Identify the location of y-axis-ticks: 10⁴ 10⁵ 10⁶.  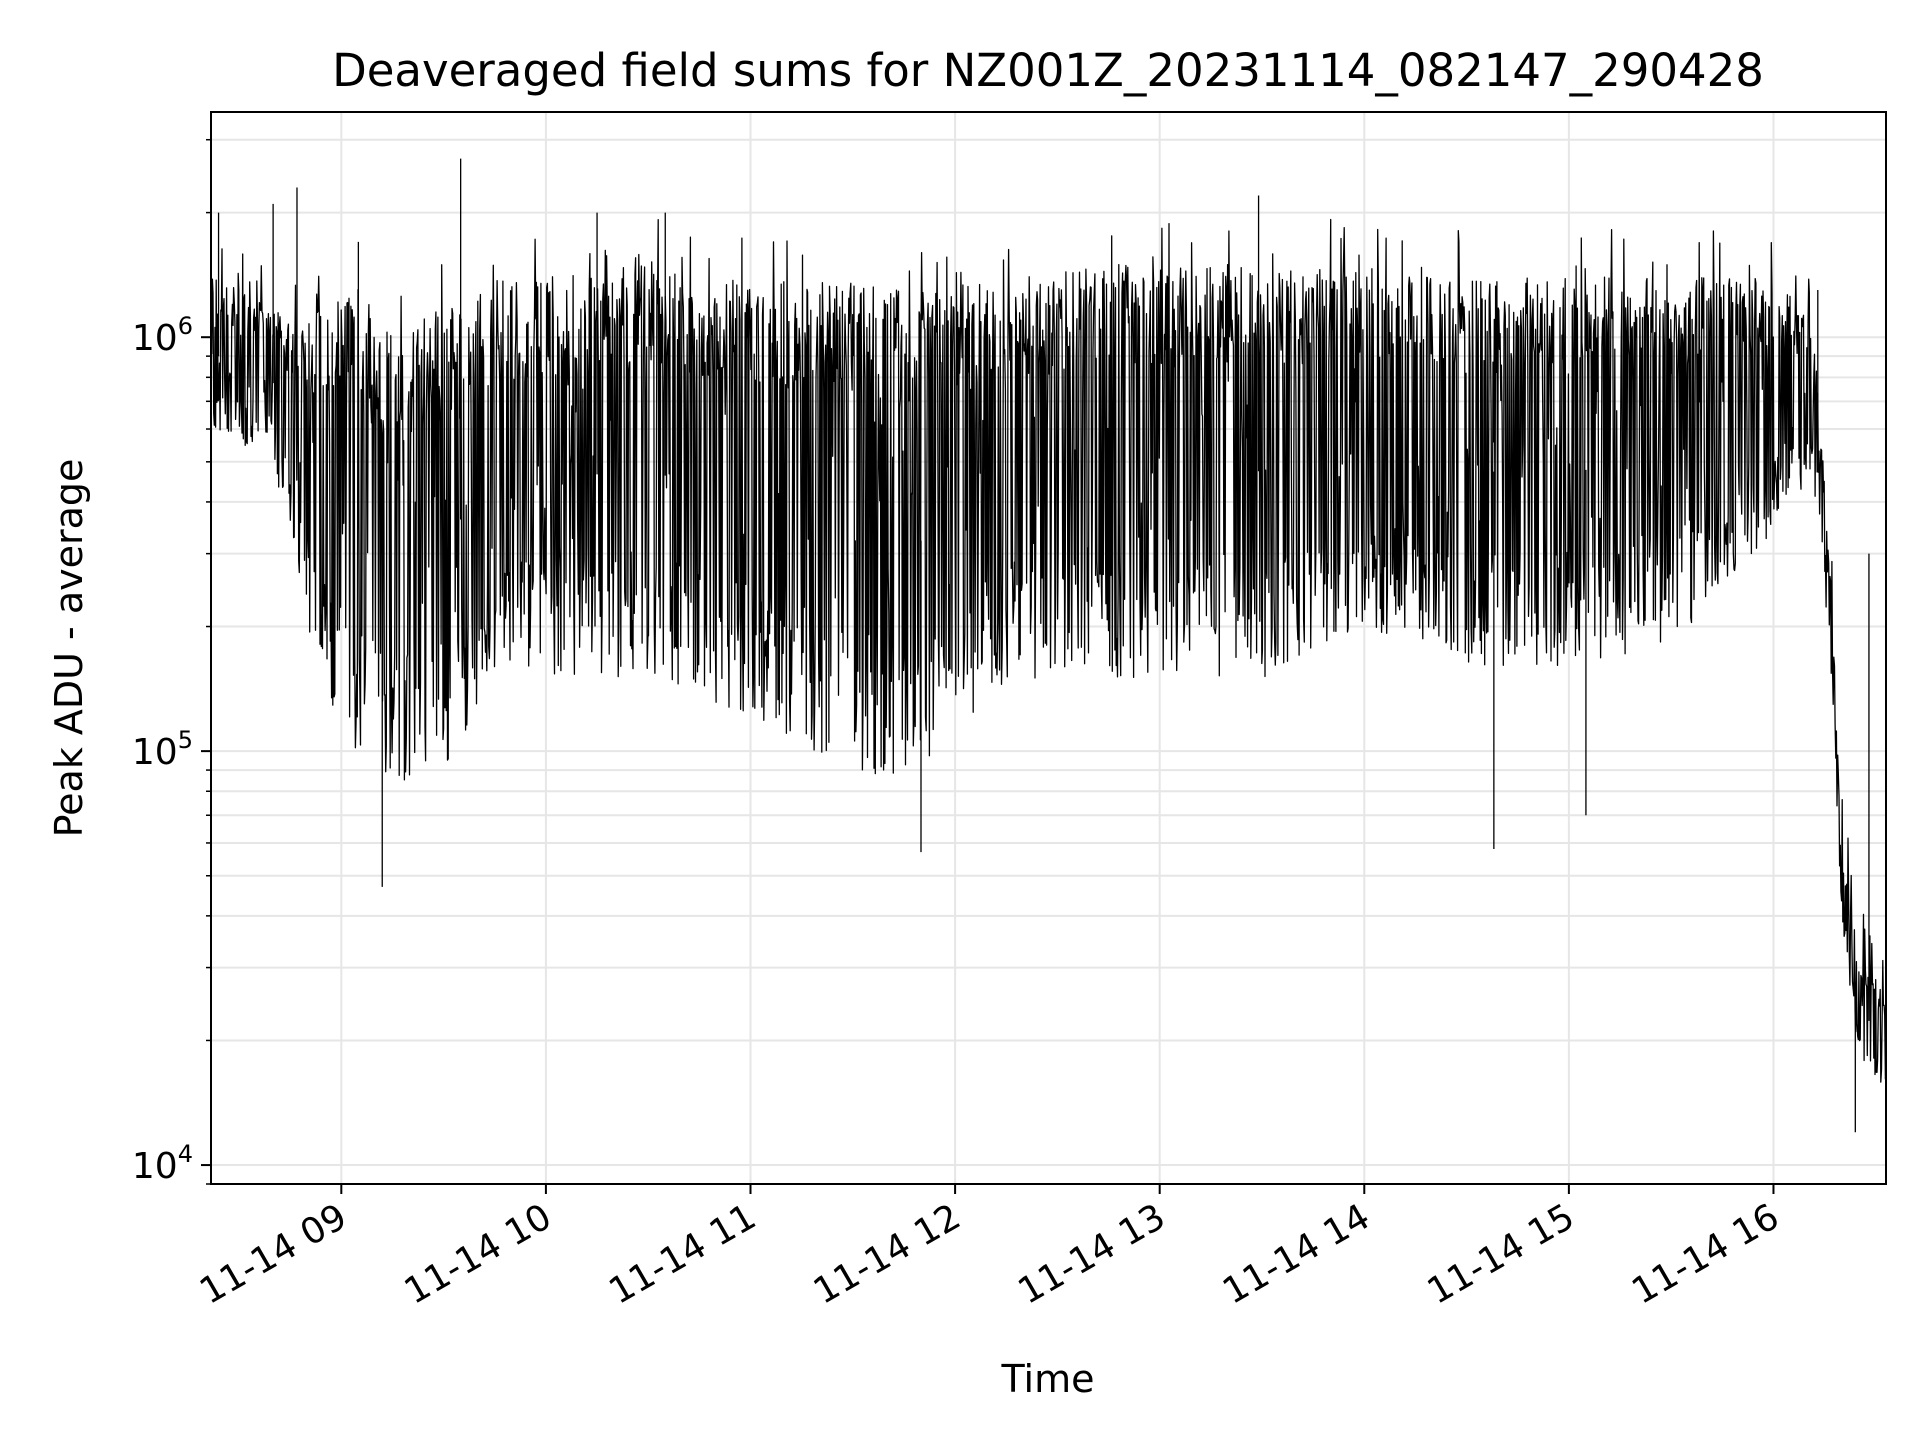
(171, 662).